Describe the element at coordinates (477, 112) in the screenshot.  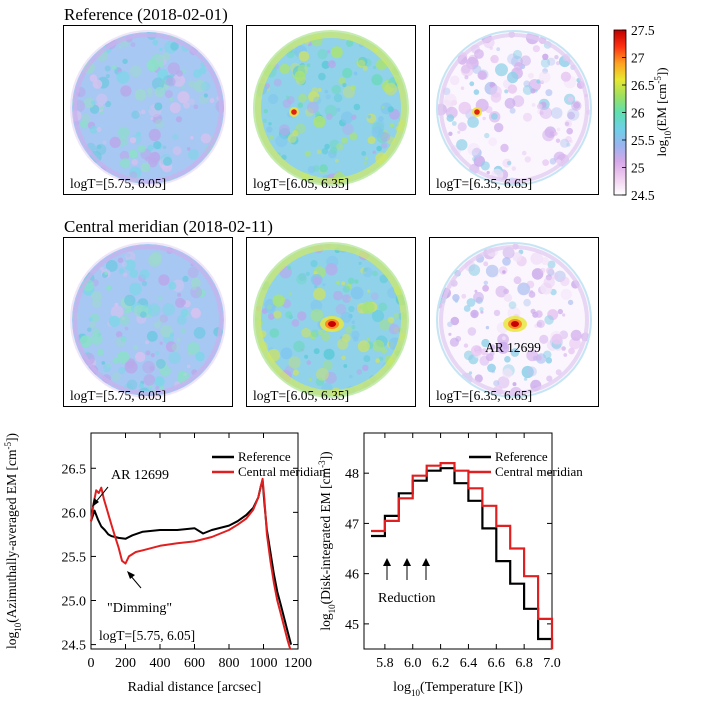
I see `active-region-core` at that location.